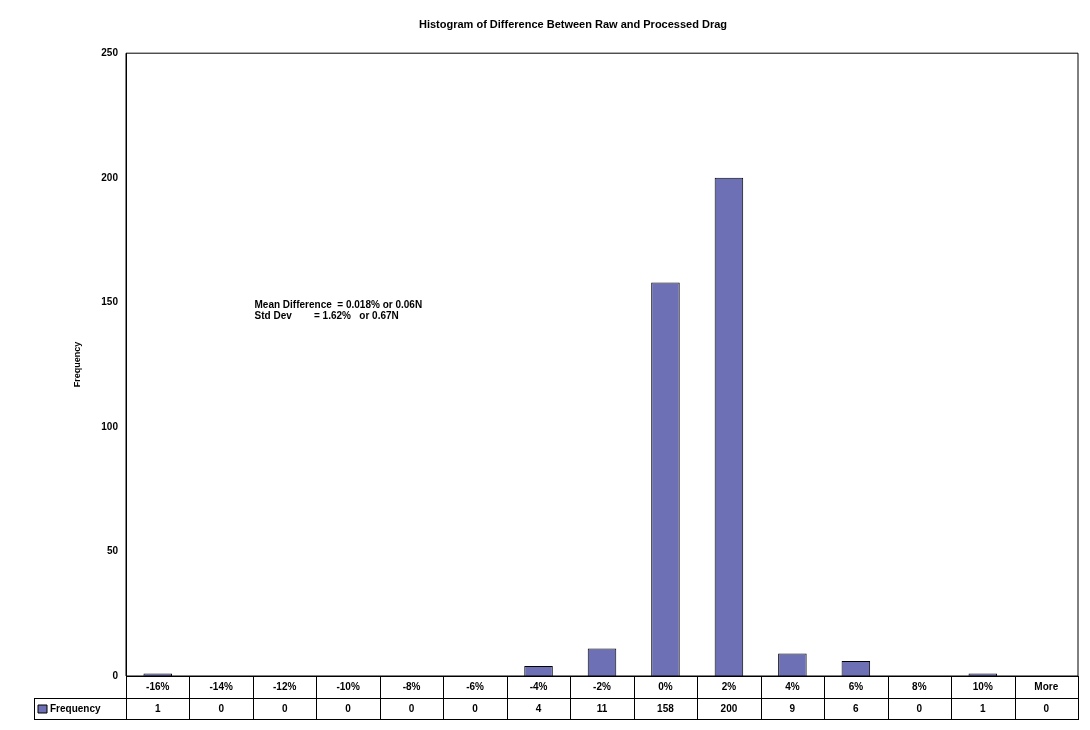  What do you see at coordinates (110, 52) in the screenshot?
I see `y-tick-label: 250` at bounding box center [110, 52].